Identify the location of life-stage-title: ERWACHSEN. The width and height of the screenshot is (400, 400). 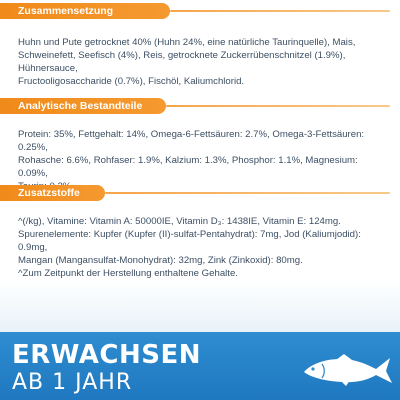
(107, 355).